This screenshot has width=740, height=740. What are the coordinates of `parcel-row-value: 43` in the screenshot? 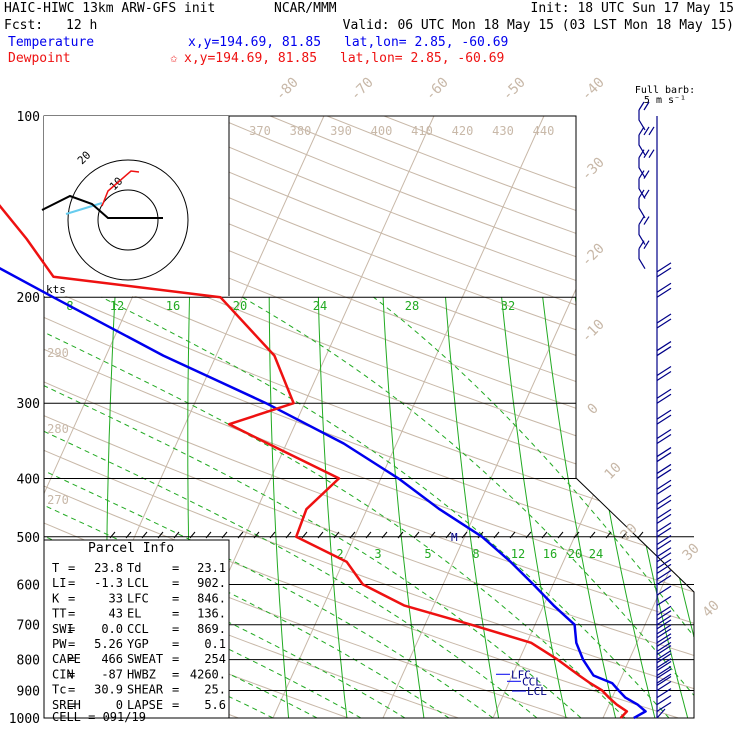 It's located at (116, 614).